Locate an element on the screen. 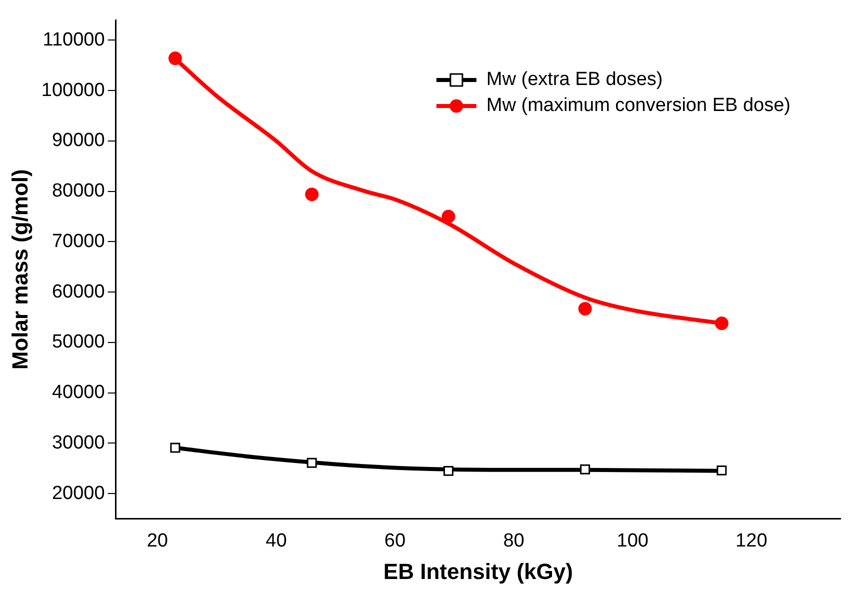 The image size is (848, 594). y-tick-label: 100000 is located at coordinates (73, 90).